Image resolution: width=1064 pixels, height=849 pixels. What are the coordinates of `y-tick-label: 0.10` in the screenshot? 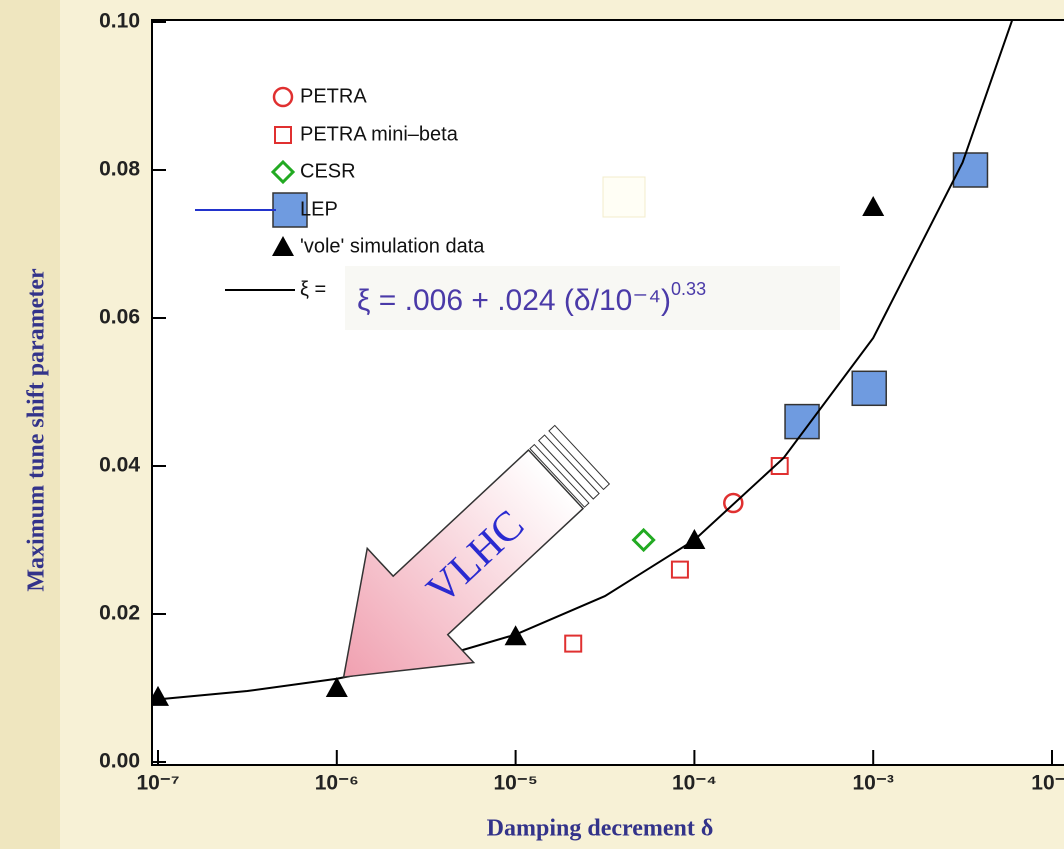 It's located at (119, 21).